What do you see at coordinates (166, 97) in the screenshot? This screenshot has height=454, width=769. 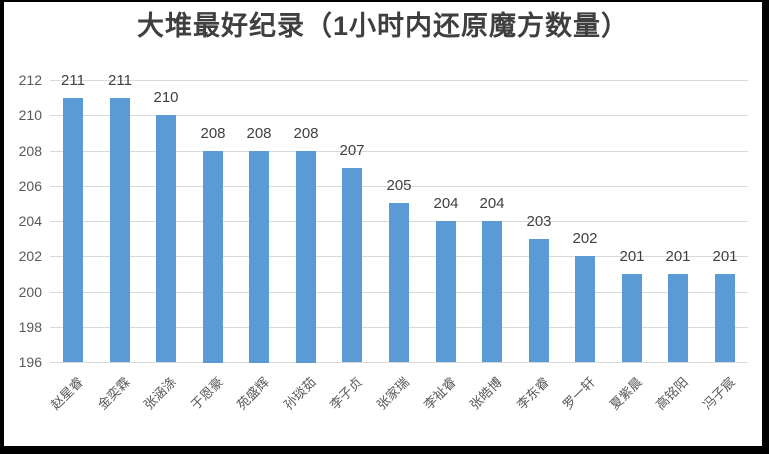 I see `bar-value-label: 210` at bounding box center [166, 97].